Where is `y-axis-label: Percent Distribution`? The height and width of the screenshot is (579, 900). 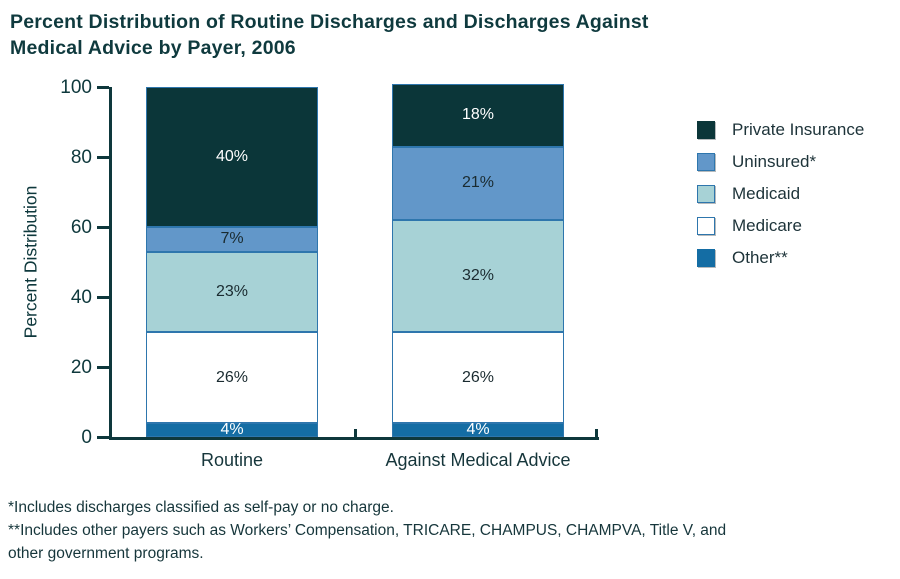
y-axis-label: Percent Distribution is located at coordinates (30, 262).